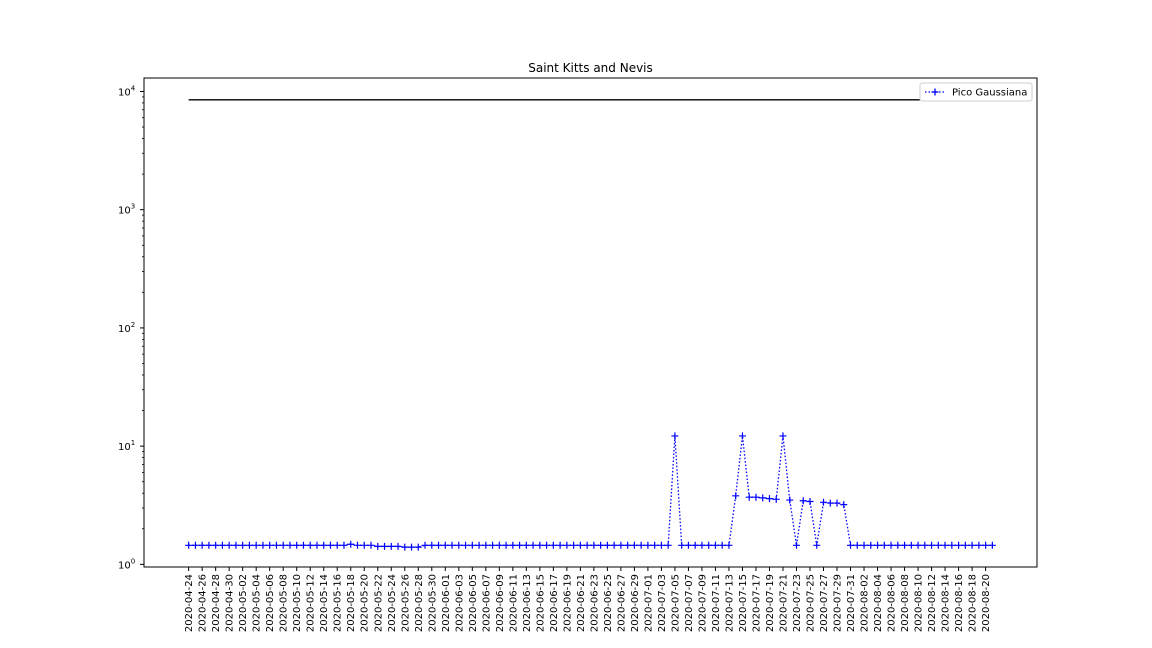 The height and width of the screenshot is (648, 1152). I want to click on x-tick-label: 2020-08-04, so click(878, 603).